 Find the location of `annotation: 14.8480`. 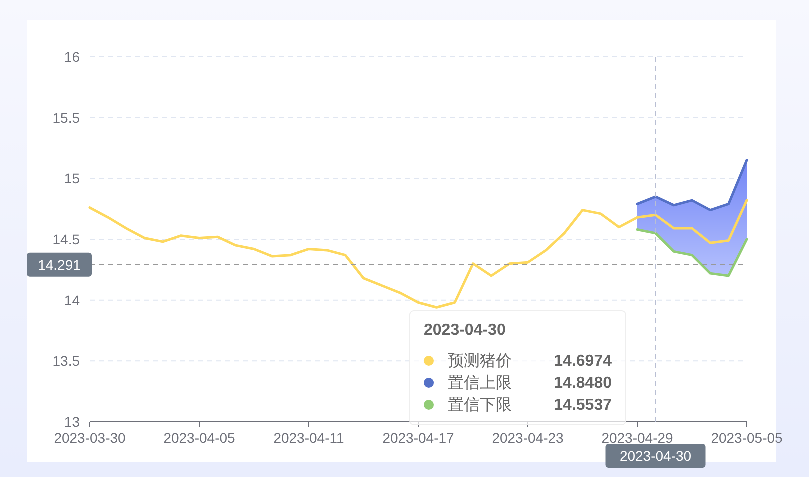

annotation: 14.8480 is located at coordinates (583, 383).